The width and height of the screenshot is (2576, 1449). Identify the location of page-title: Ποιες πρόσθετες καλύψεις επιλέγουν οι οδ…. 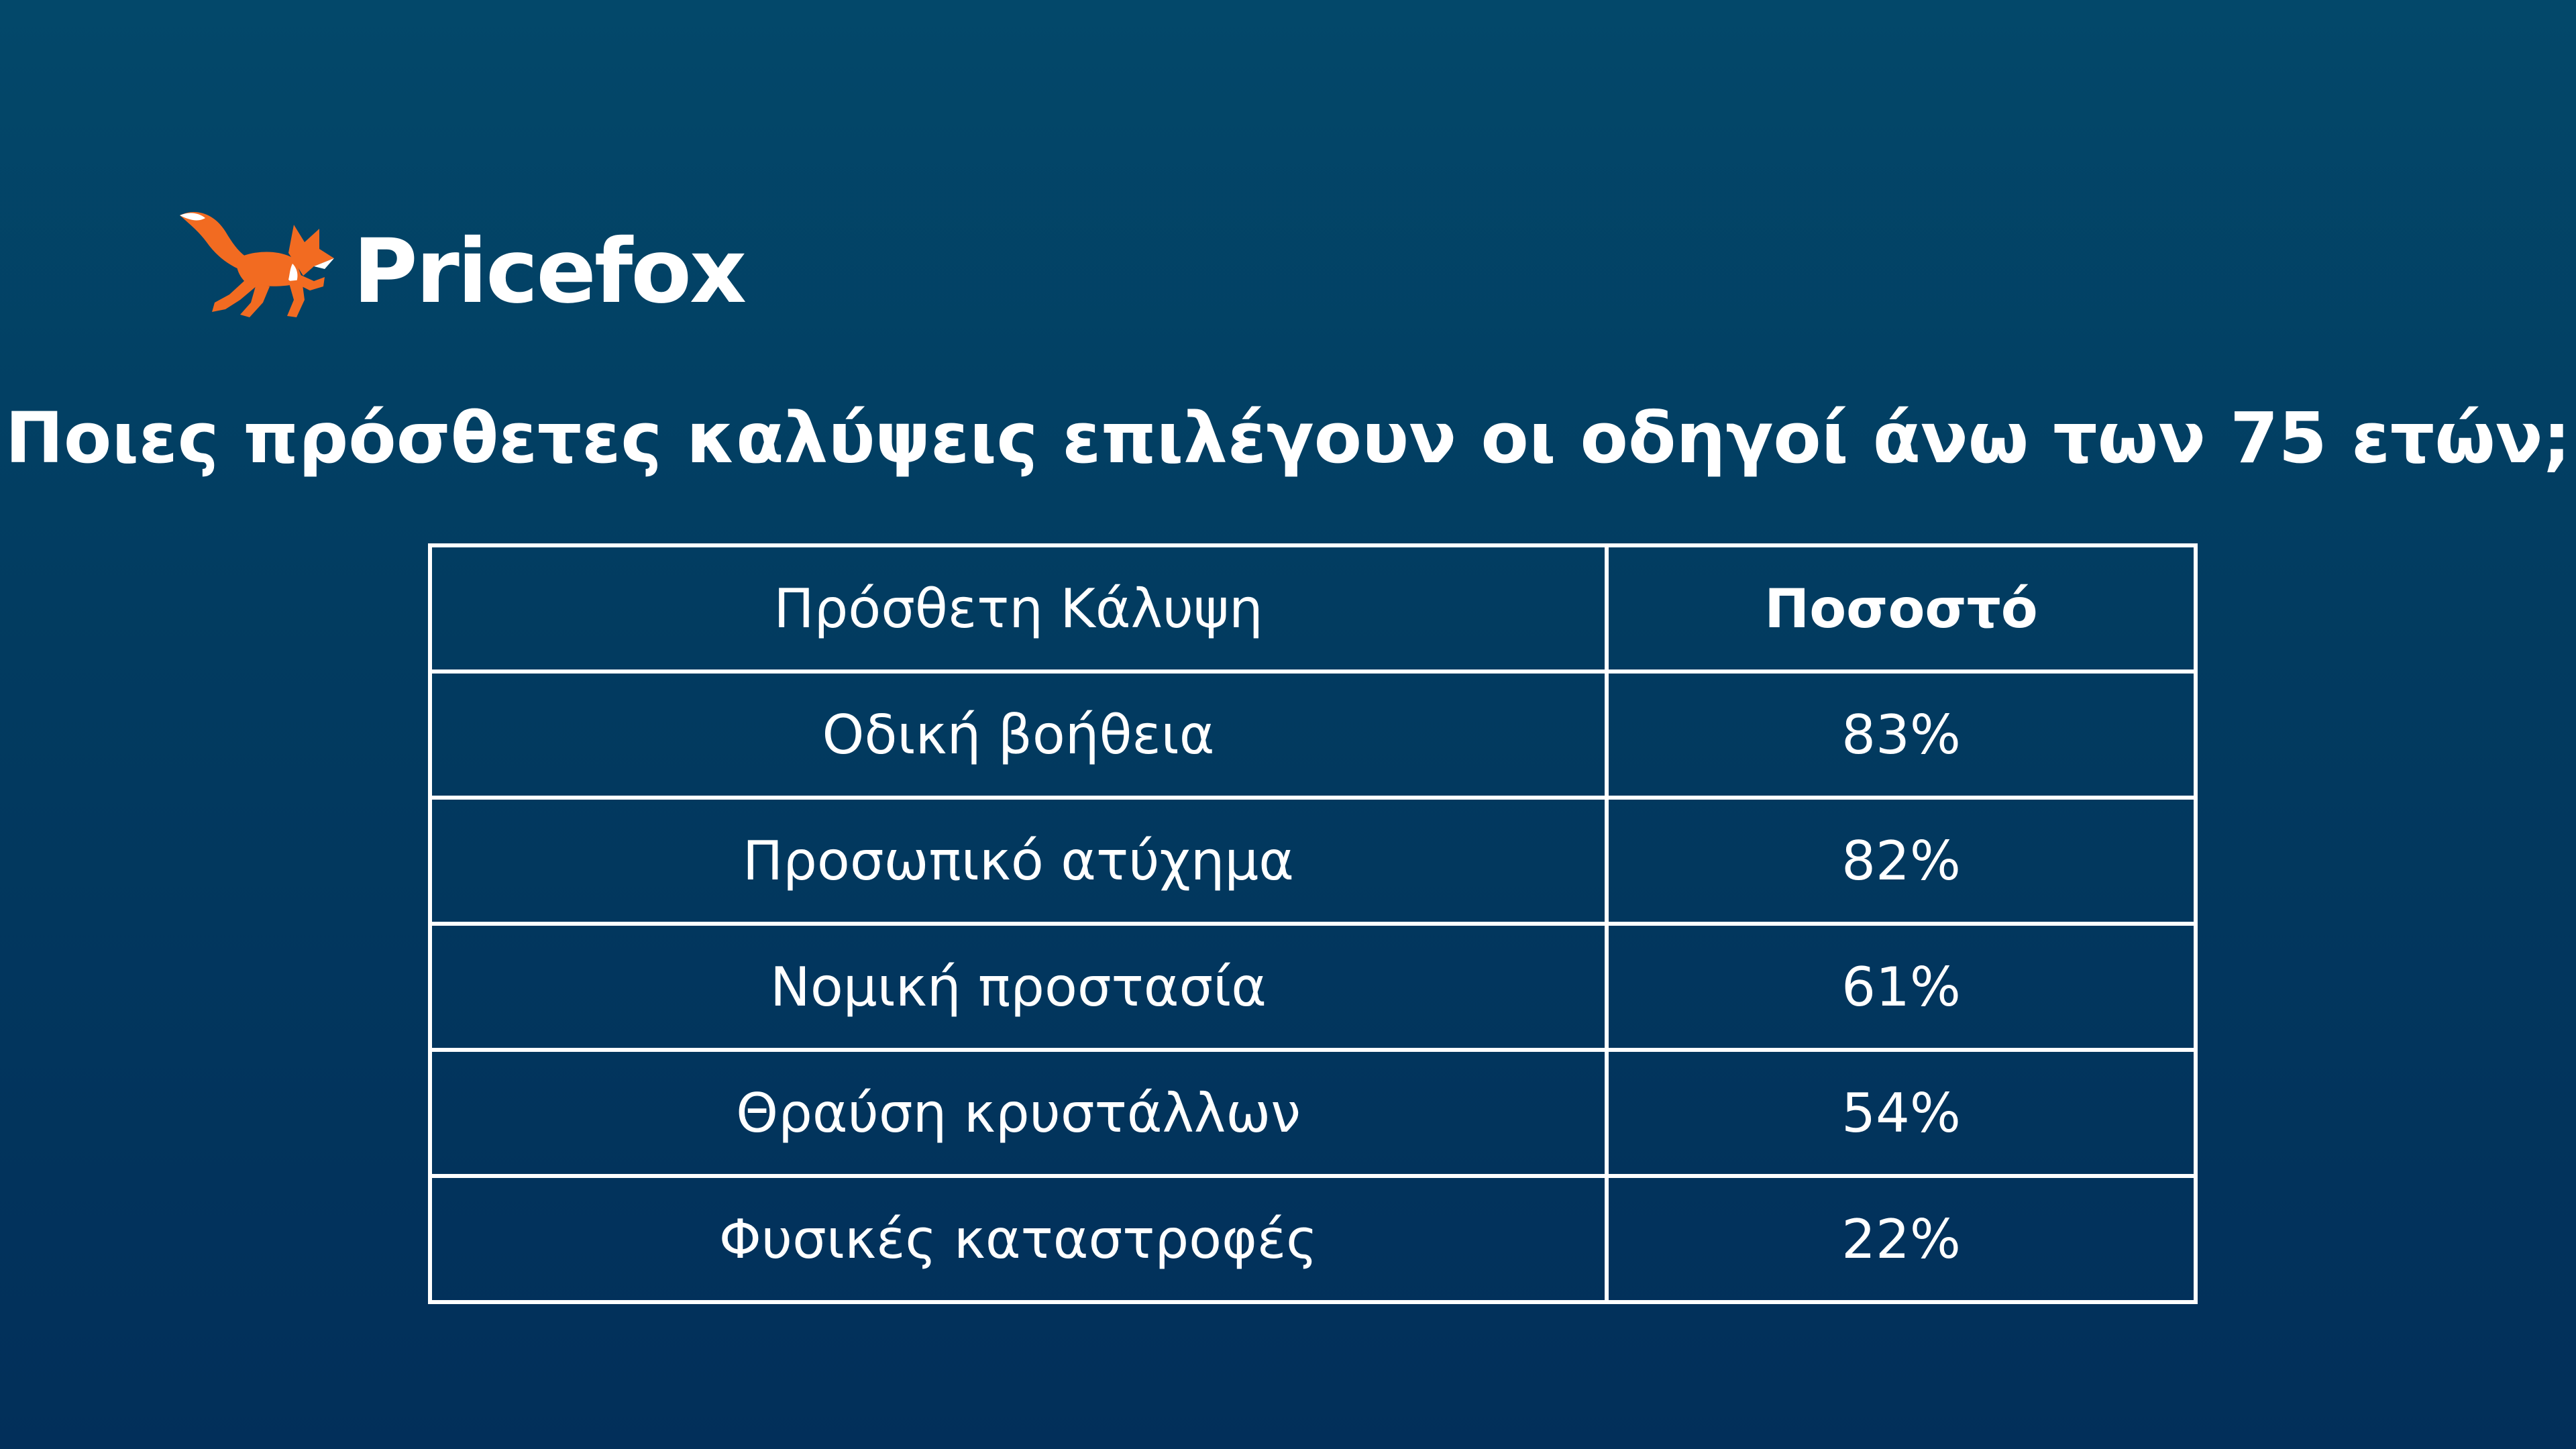
(1288, 438).